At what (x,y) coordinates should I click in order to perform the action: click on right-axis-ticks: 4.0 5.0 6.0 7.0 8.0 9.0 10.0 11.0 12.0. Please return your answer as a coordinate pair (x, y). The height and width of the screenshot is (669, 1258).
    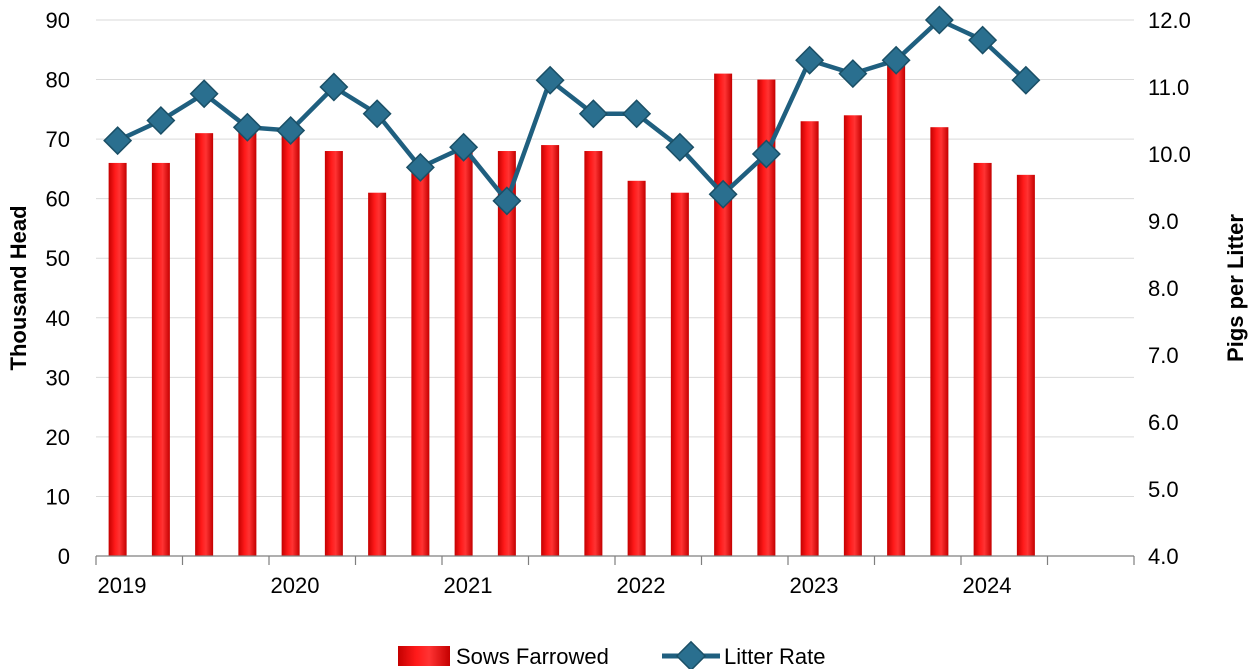
    Looking at the image, I should click on (1169, 288).